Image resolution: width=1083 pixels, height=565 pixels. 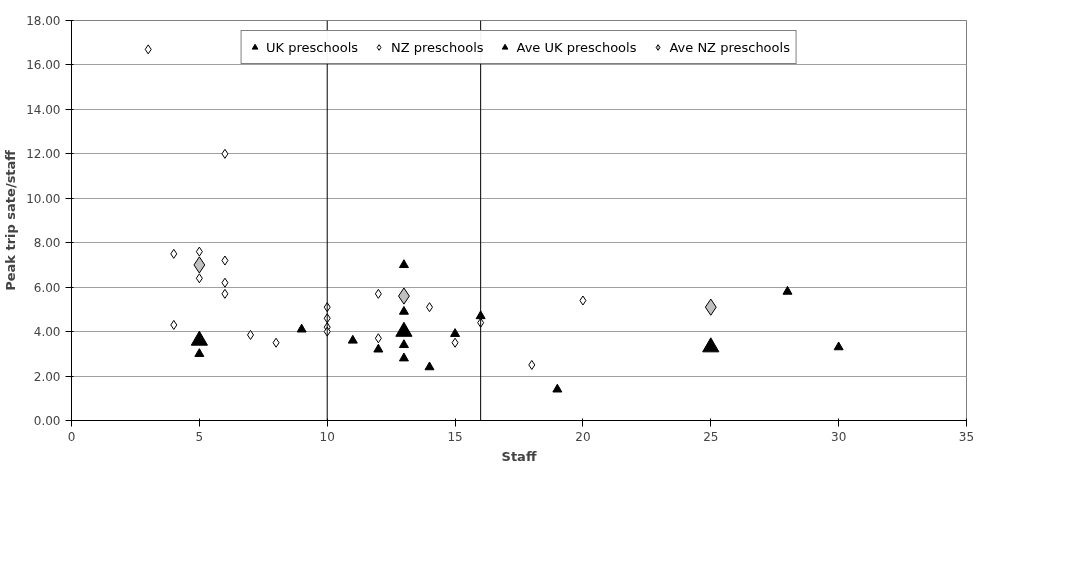 I want to click on y-axis-title: Peak trip sate/staff, so click(x=11, y=220).